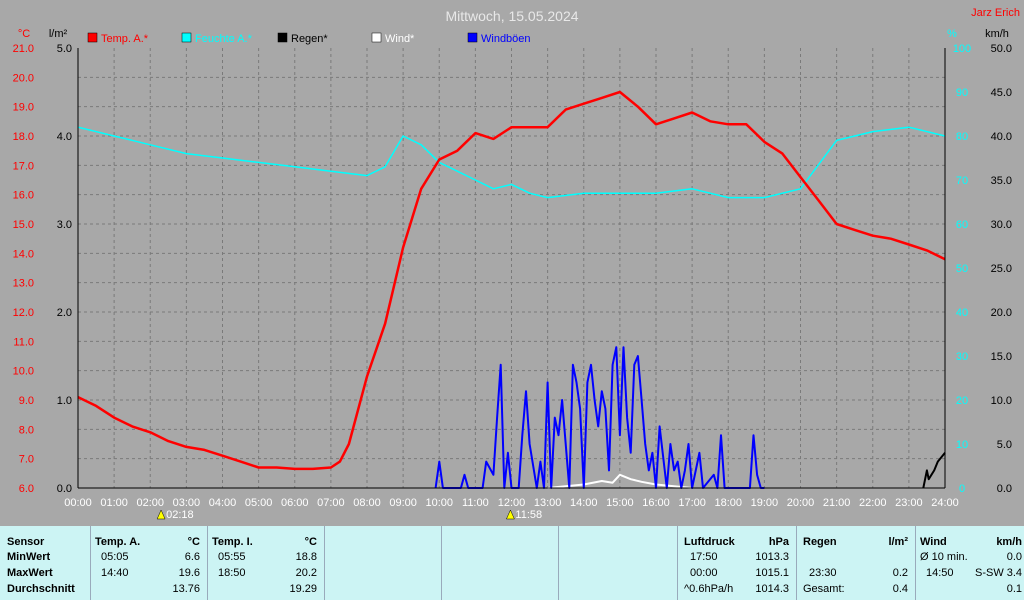 The width and height of the screenshot is (1024, 600). What do you see at coordinates (1001, 401) in the screenshot?
I see `wind-tick-label: 10.0` at bounding box center [1001, 401].